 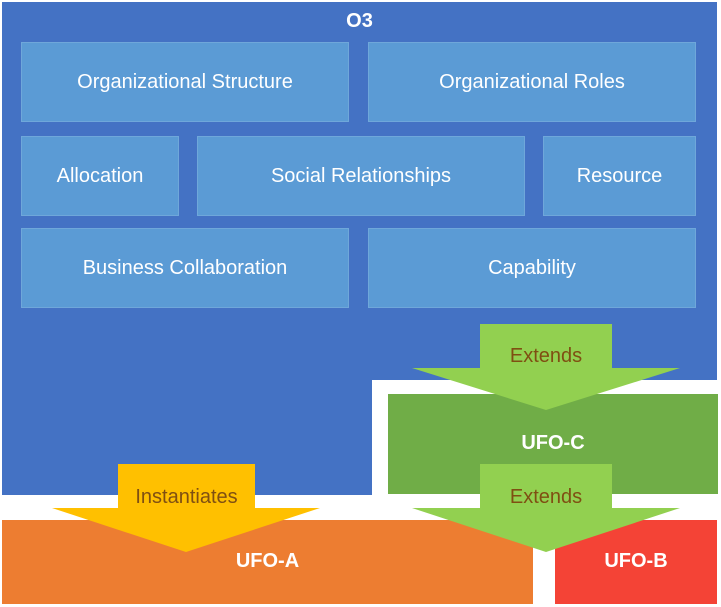 I want to click on instantiates-label: Instantiates, so click(x=186, y=497).